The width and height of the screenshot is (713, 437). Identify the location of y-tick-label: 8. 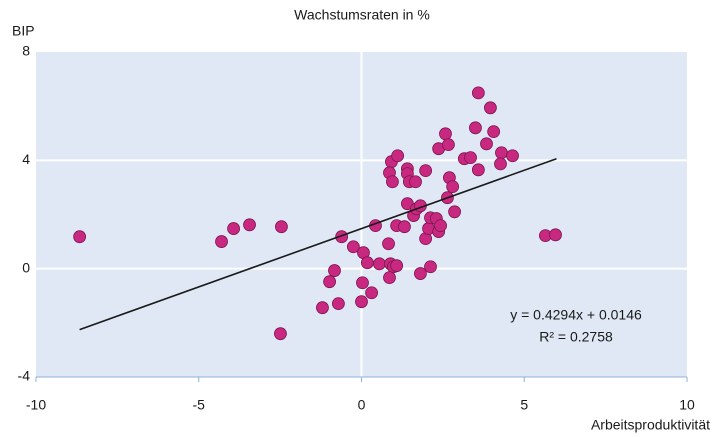
(26, 51).